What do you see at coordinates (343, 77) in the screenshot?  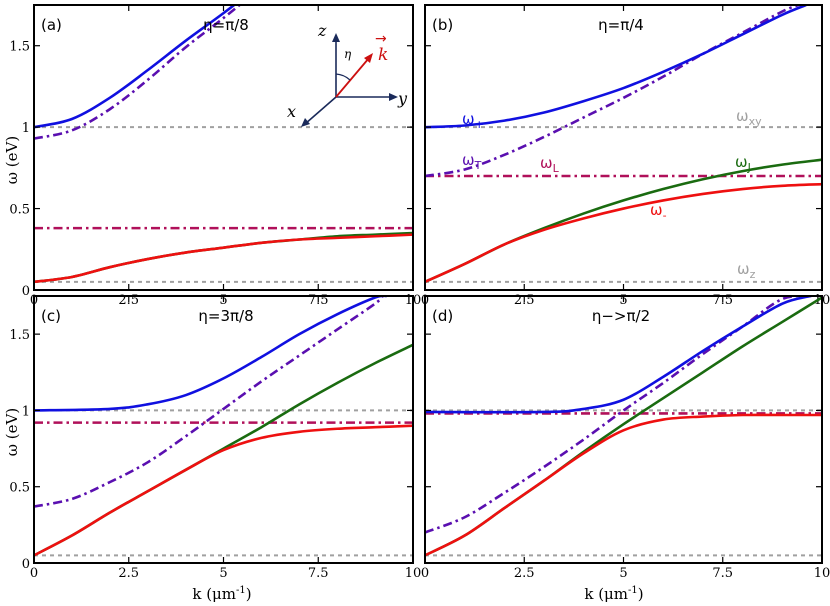 I see `inset-eta-arc` at bounding box center [343, 77].